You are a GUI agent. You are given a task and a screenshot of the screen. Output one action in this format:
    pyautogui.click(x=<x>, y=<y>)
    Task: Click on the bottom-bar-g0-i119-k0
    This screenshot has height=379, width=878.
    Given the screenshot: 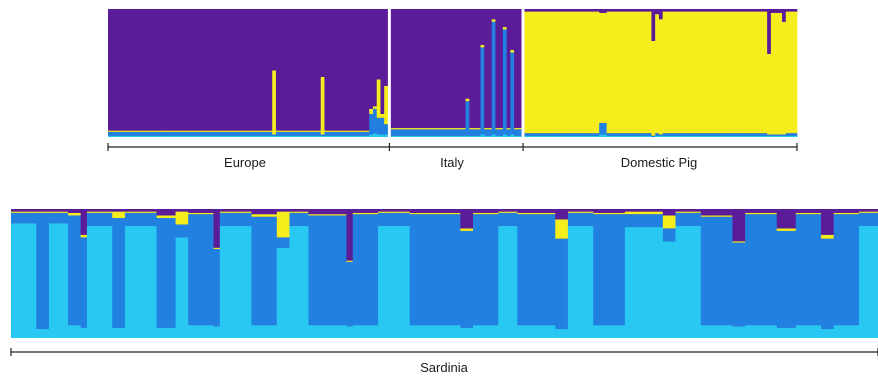 What is the action you would take?
    pyautogui.click(x=767, y=211)
    